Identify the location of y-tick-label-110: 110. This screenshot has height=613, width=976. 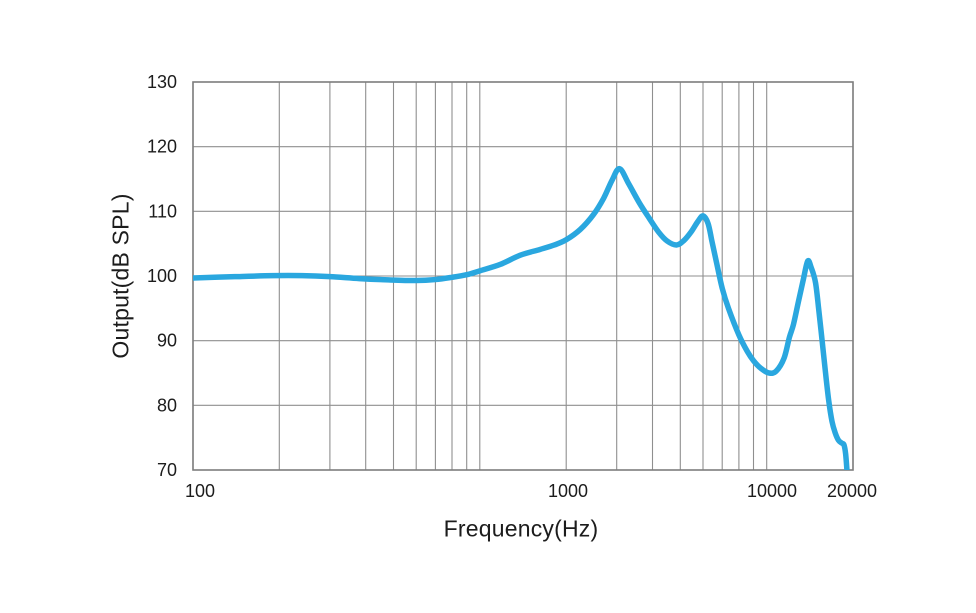
(162, 211).